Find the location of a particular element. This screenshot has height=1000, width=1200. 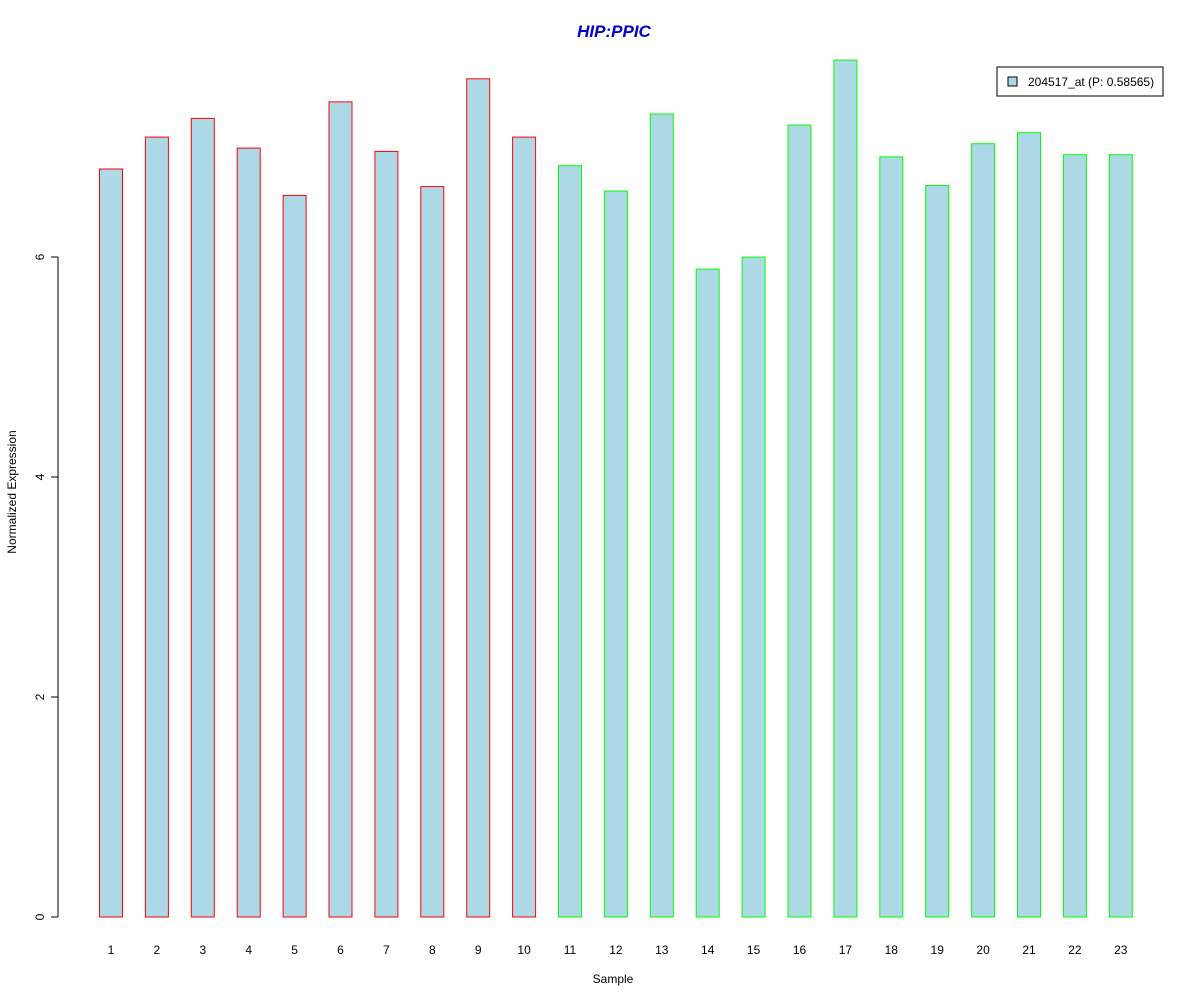

legend-box is located at coordinates (1080, 81).